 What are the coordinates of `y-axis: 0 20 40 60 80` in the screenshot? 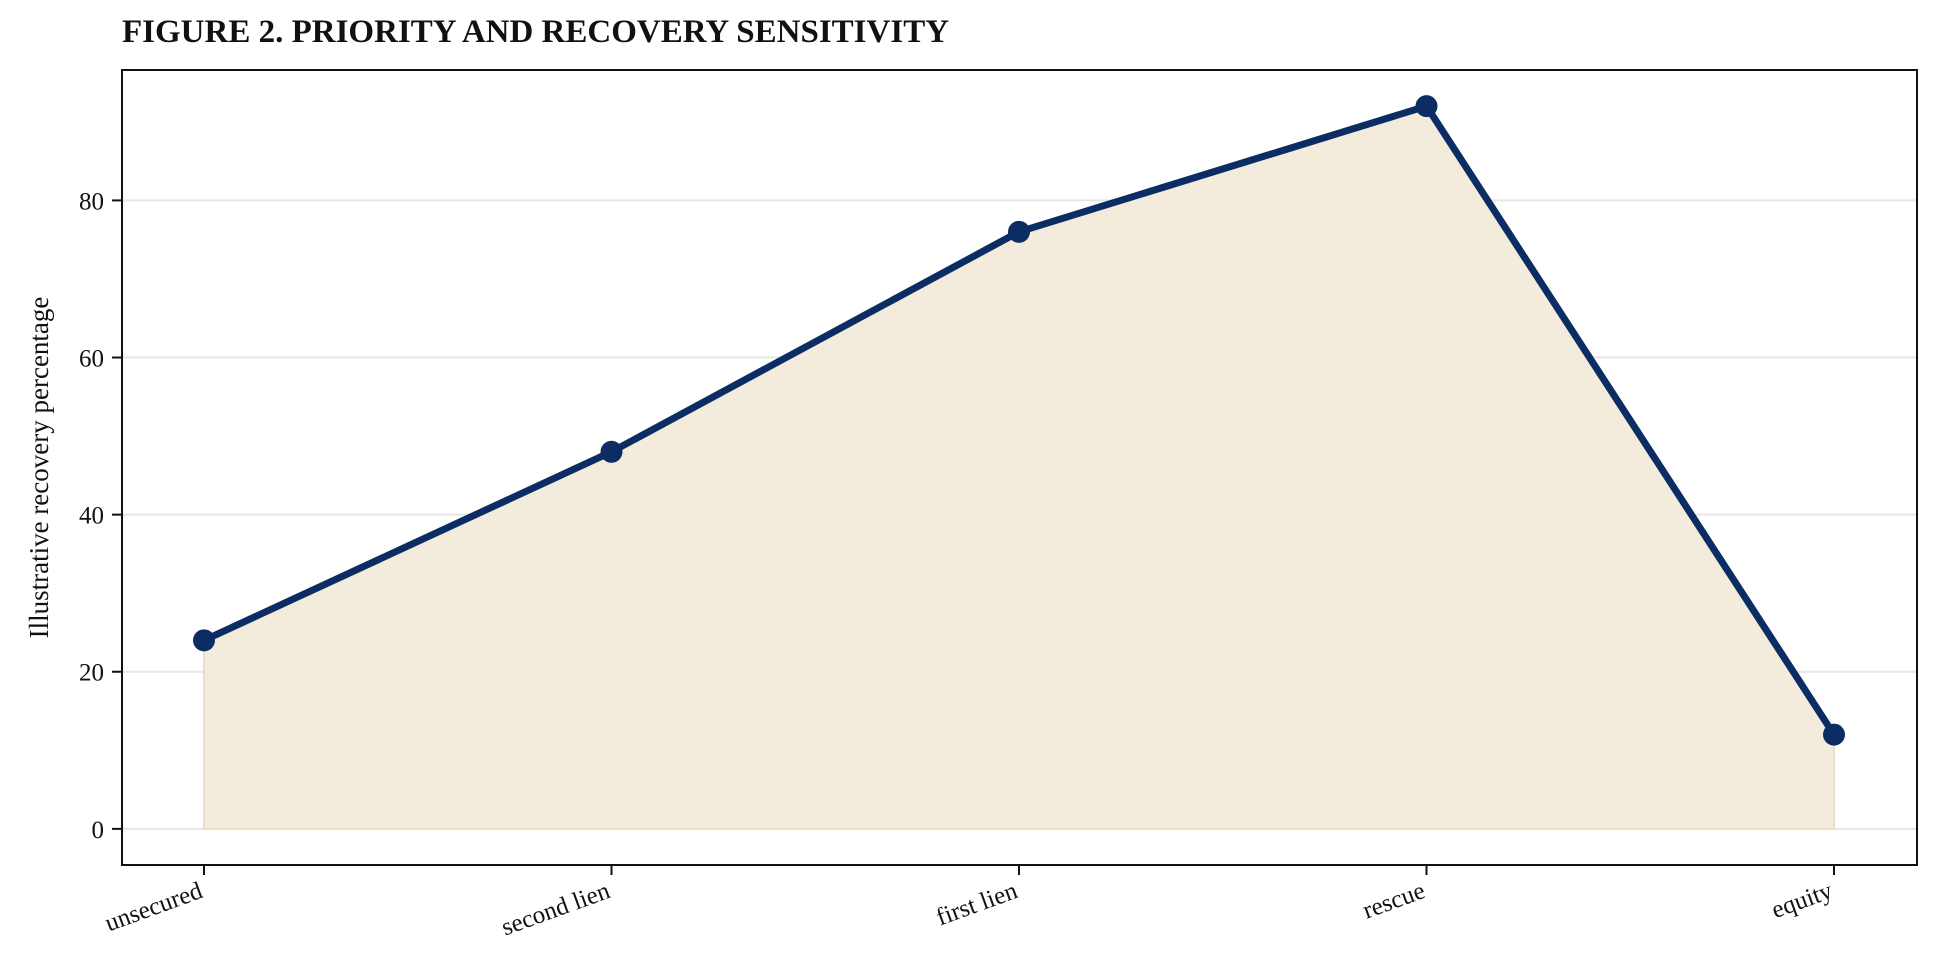 It's located at (100, 516).